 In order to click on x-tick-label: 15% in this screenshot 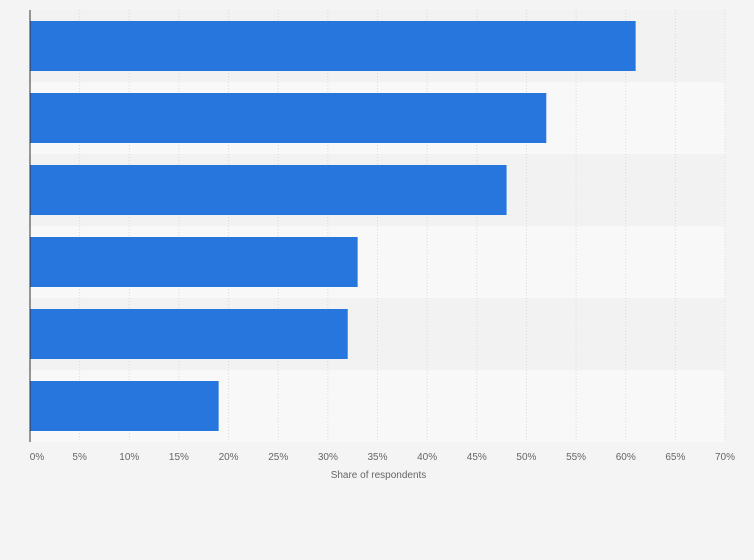, I will do `click(179, 457)`.